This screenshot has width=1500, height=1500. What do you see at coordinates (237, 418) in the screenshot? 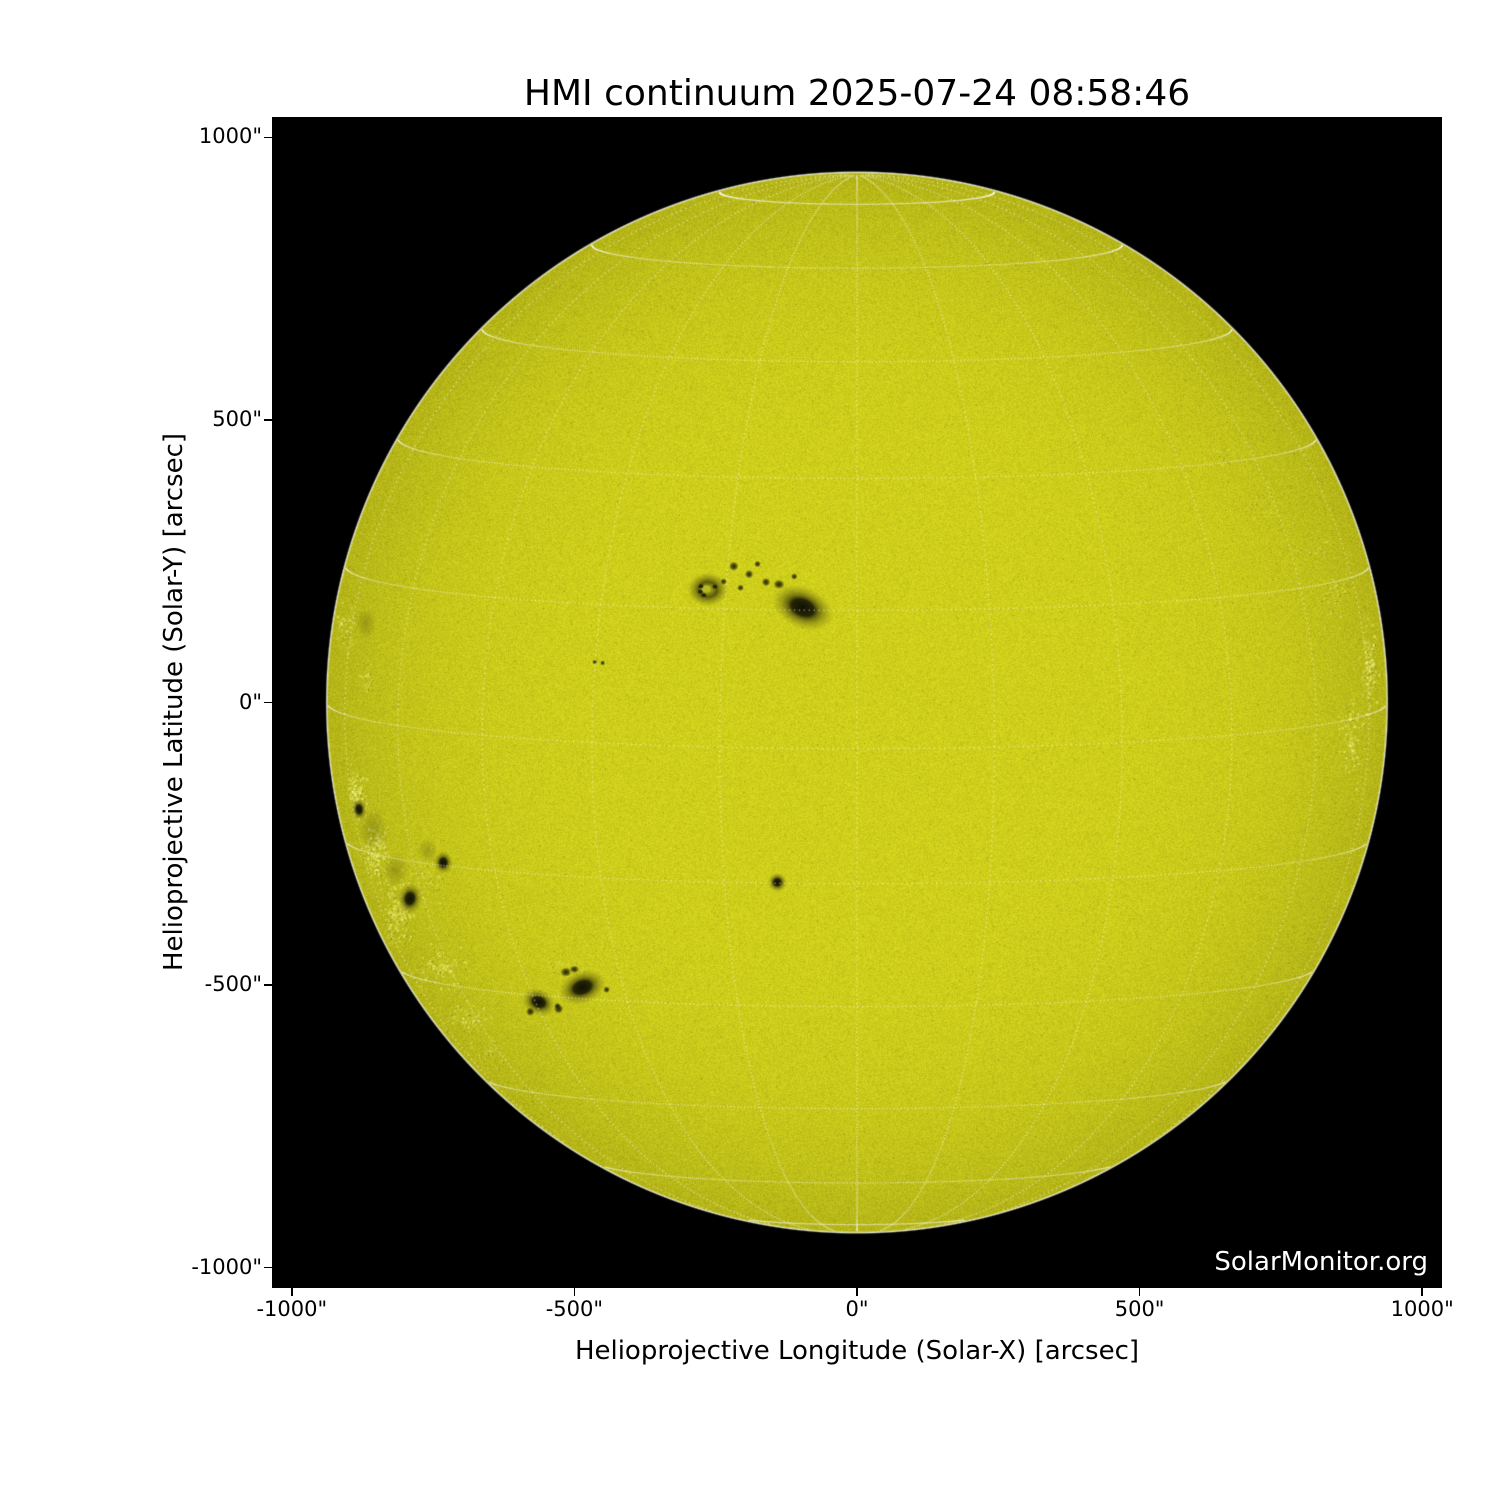
I see `y-tick-label: 500"` at bounding box center [237, 418].